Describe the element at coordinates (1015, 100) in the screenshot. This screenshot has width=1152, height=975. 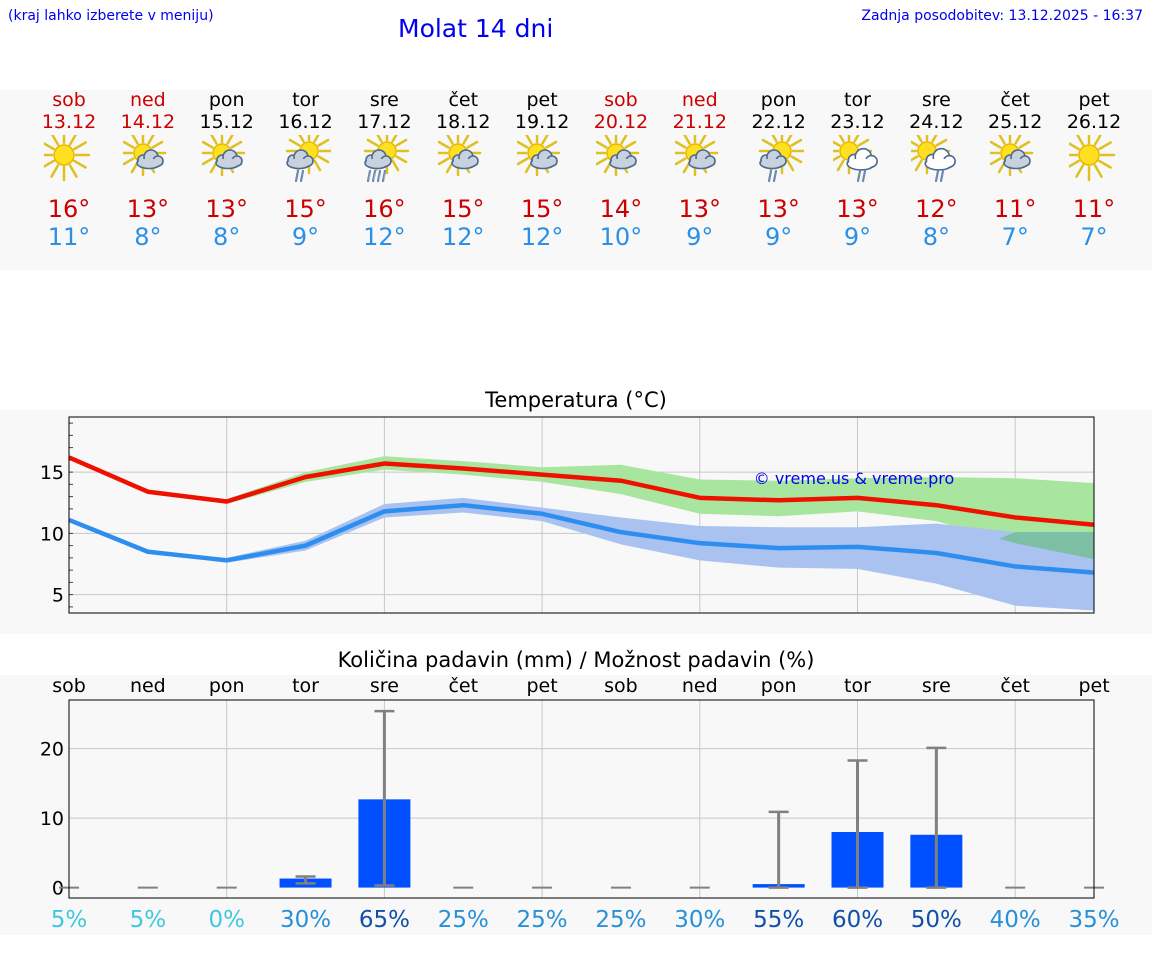
I see `day-name: čet` at that location.